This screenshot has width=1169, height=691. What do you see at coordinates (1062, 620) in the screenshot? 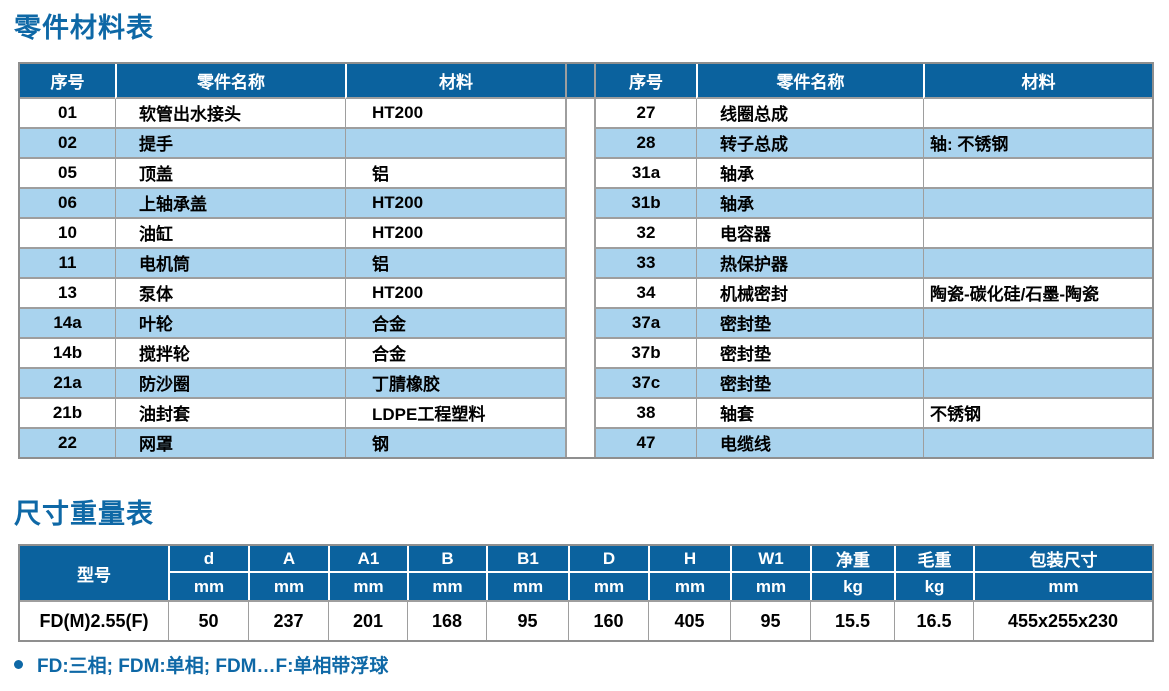
I see `dimension-value: 455x255x230` at bounding box center [1062, 620].